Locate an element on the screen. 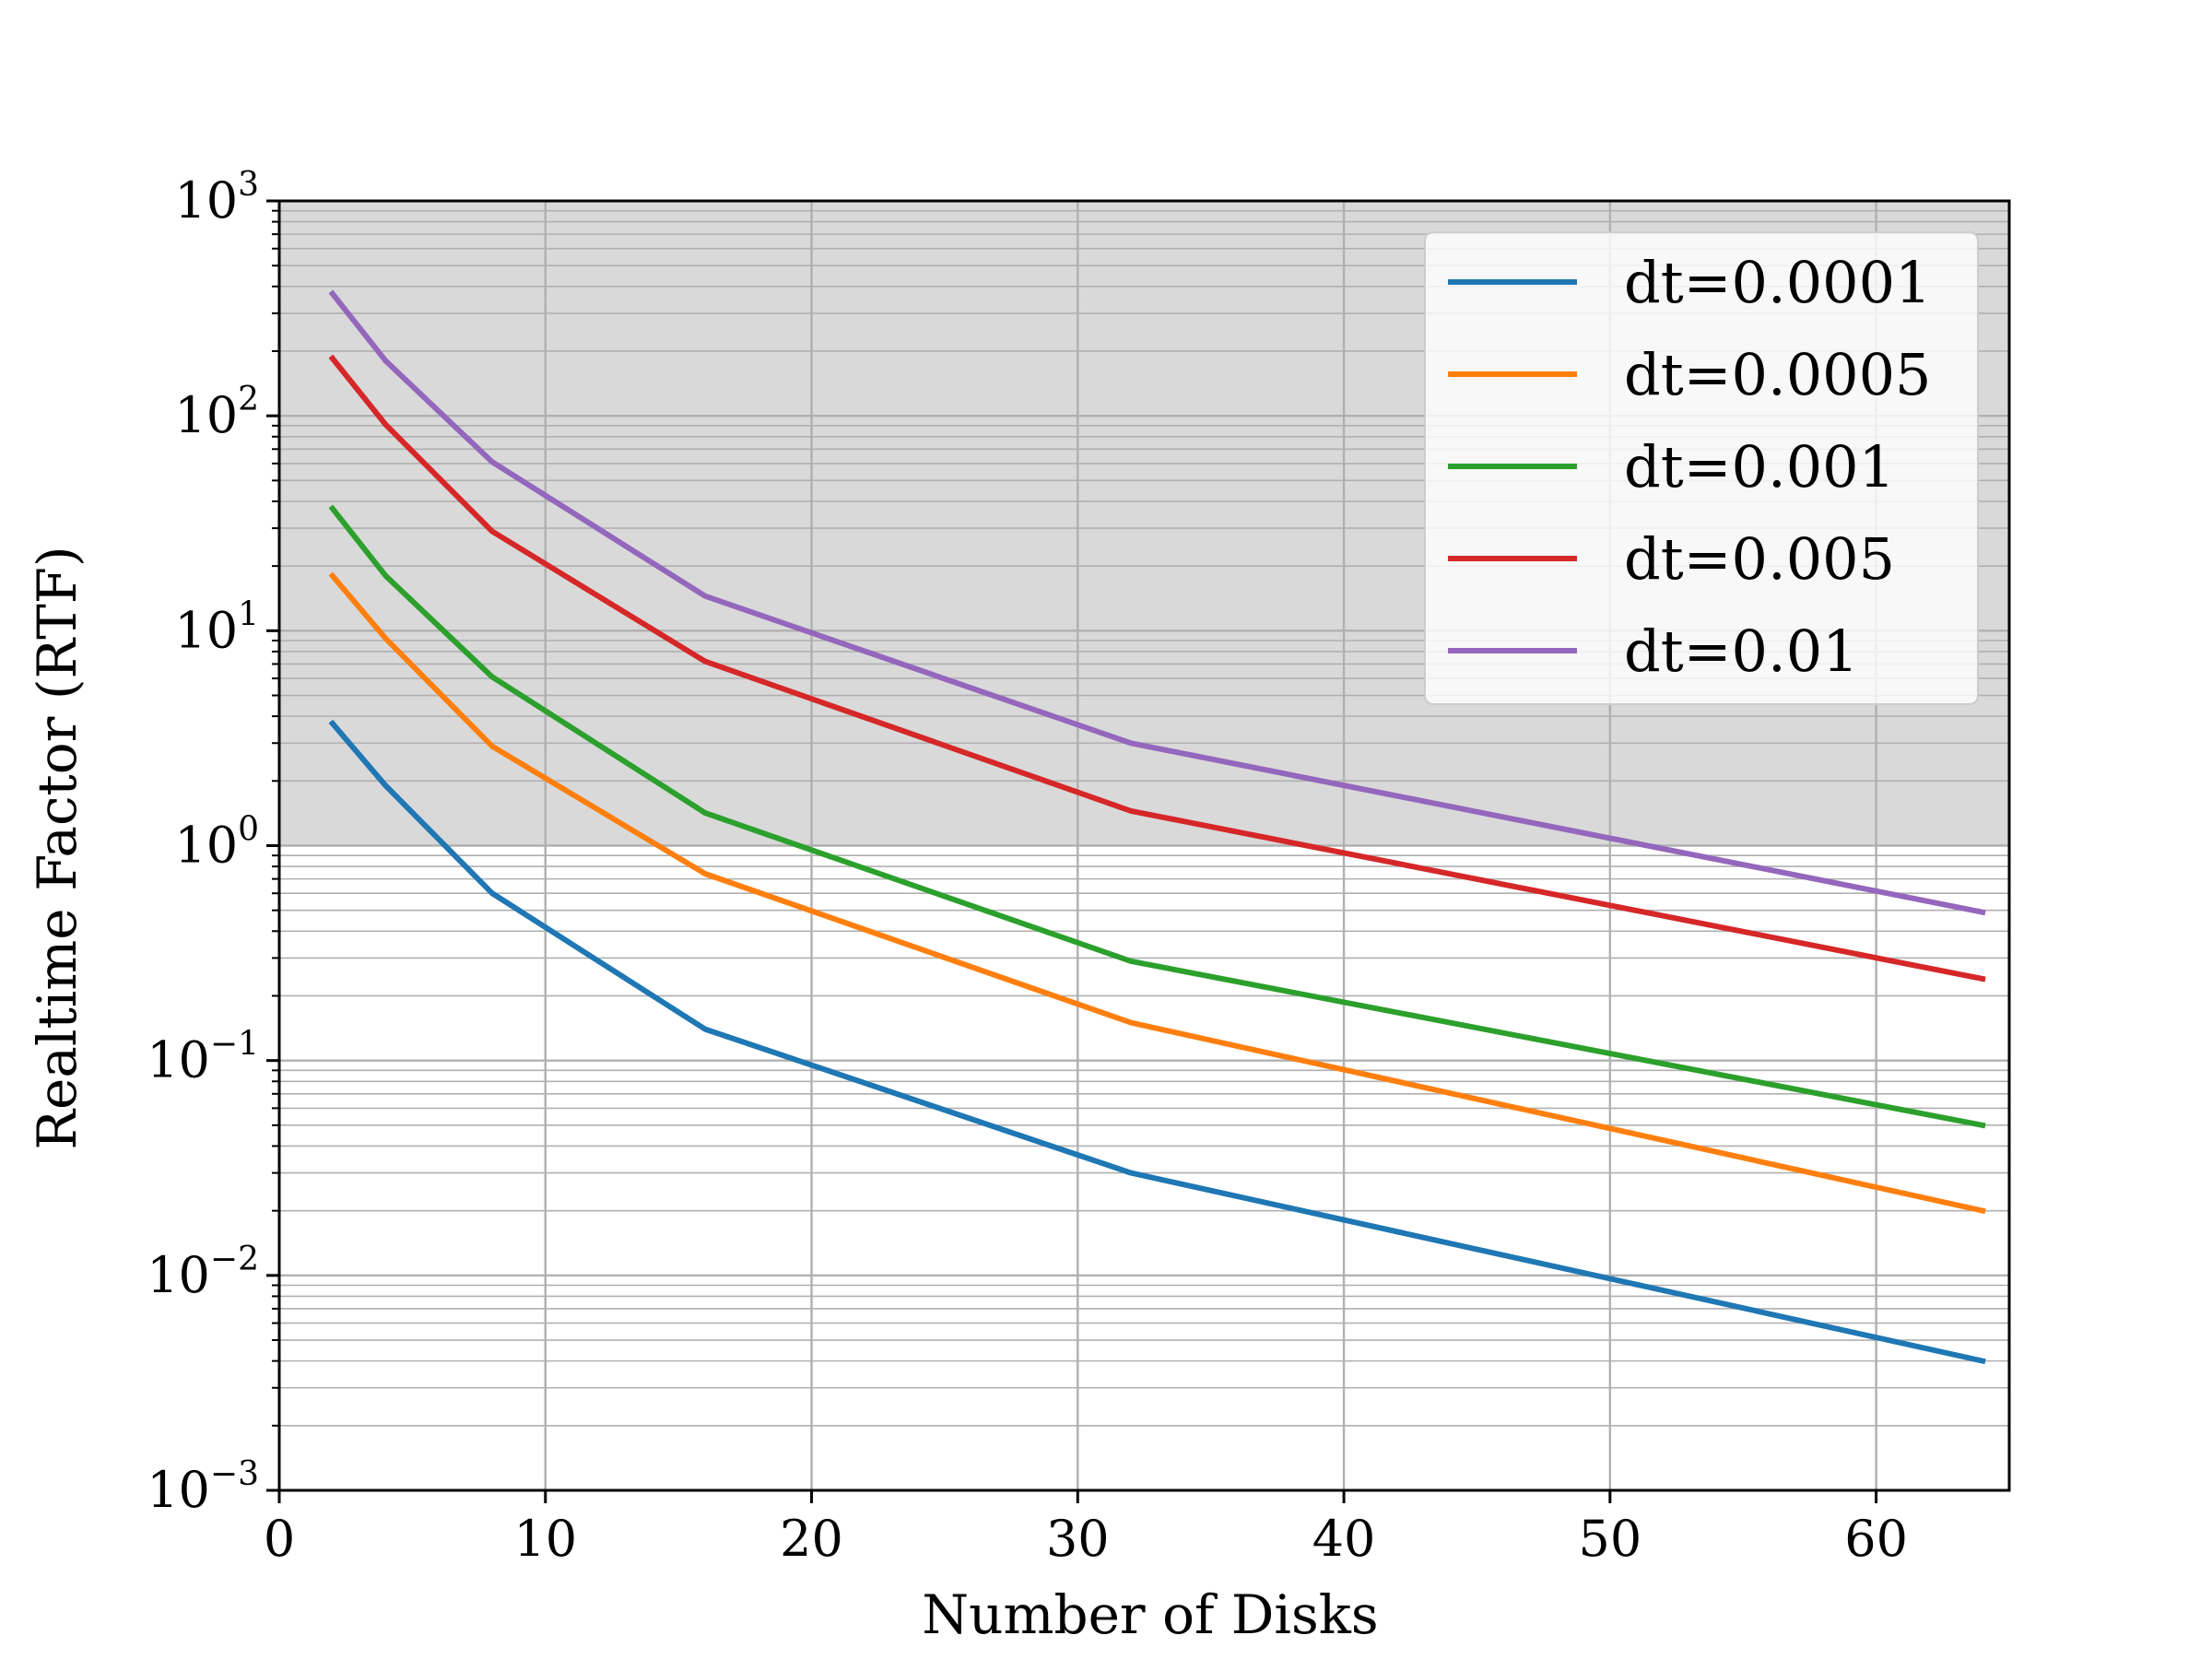 The width and height of the screenshot is (2212, 1659). x-tick-labels: 0 10 20 30 40 50 60 is located at coordinates (1086, 1539).